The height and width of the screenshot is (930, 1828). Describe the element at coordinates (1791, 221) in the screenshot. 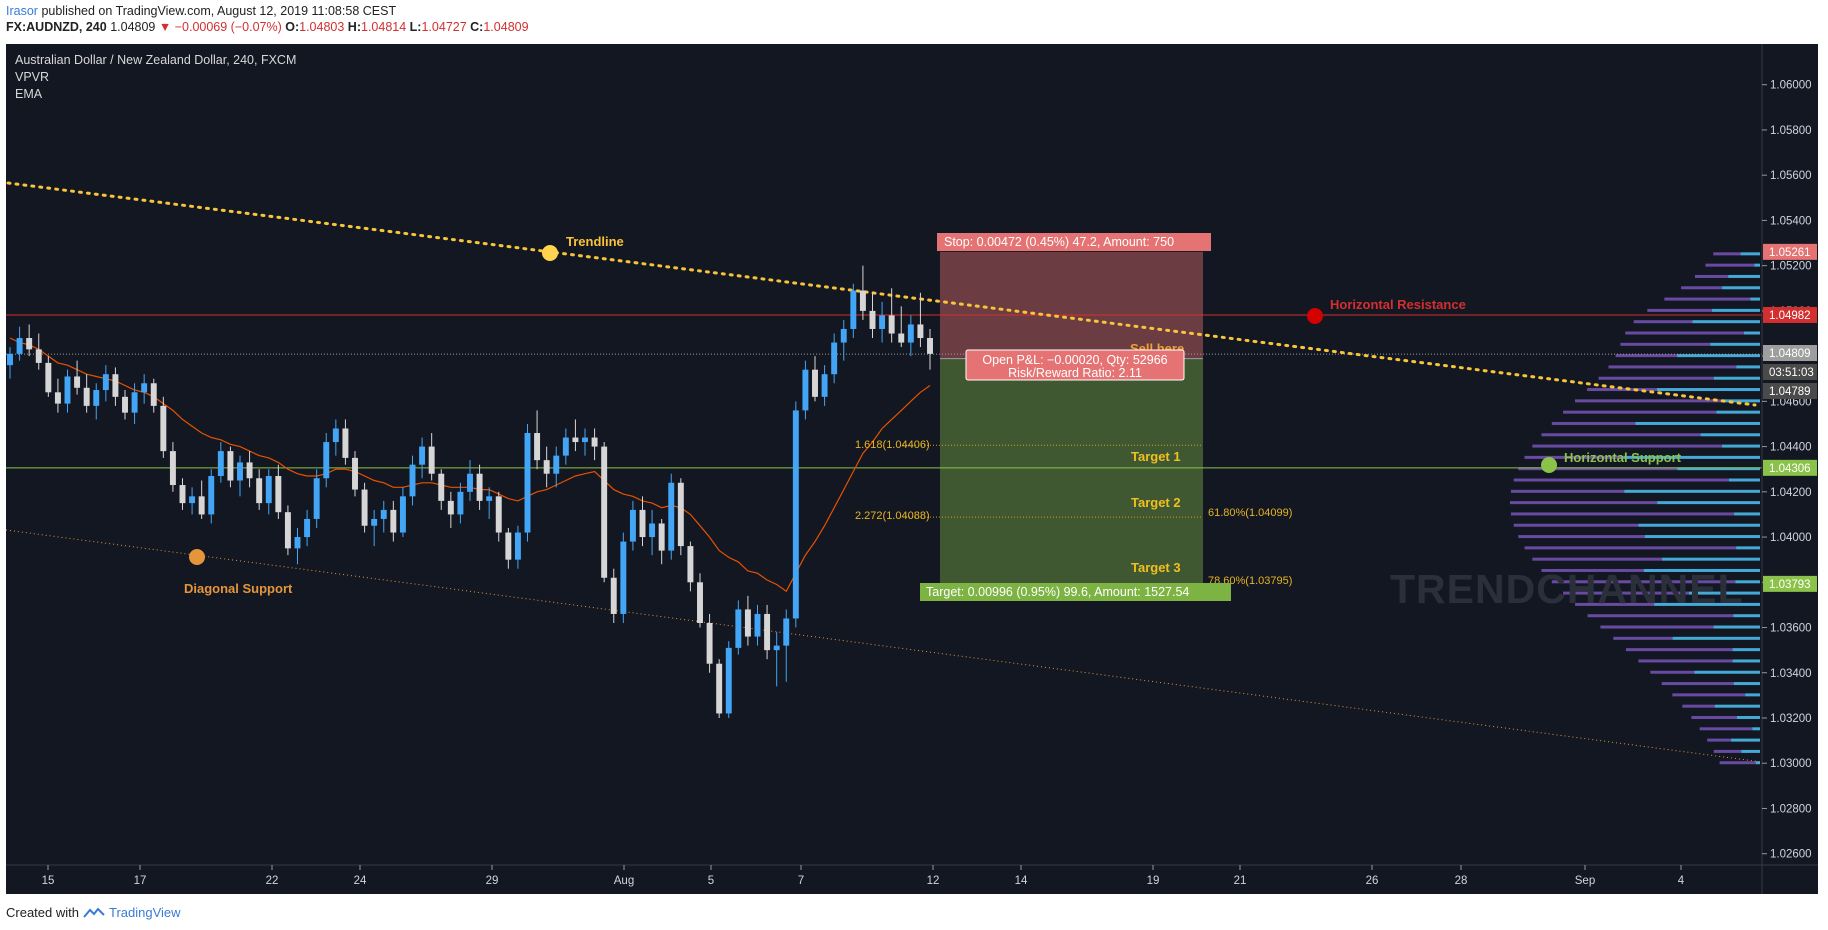

I see `y-tick-label: 1.05400` at that location.